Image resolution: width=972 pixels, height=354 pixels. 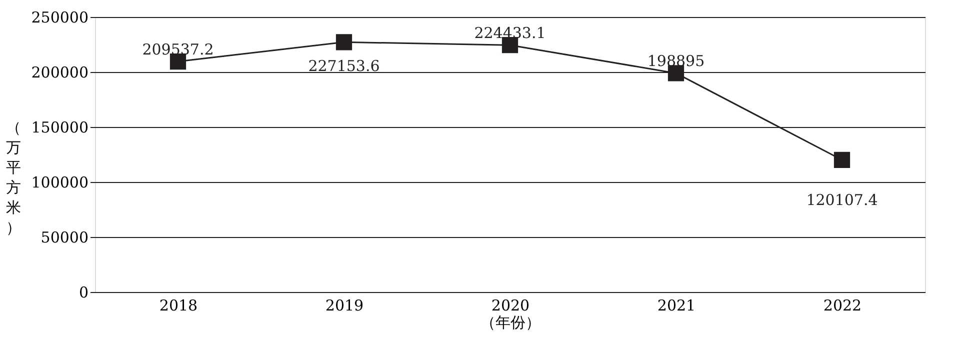 What do you see at coordinates (178, 305) in the screenshot?
I see `x-tick-label: 2018` at bounding box center [178, 305].